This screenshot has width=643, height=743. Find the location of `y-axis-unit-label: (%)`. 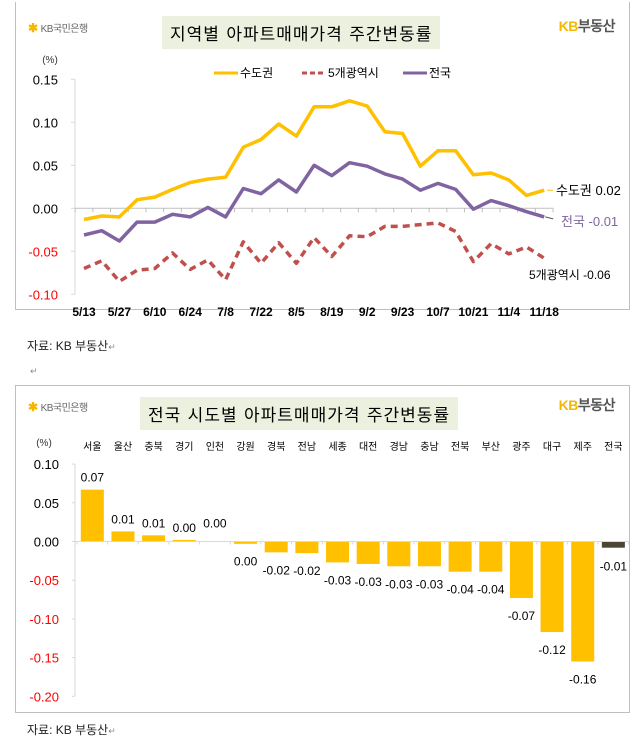

y-axis-unit-label: (%) is located at coordinates (50, 60).